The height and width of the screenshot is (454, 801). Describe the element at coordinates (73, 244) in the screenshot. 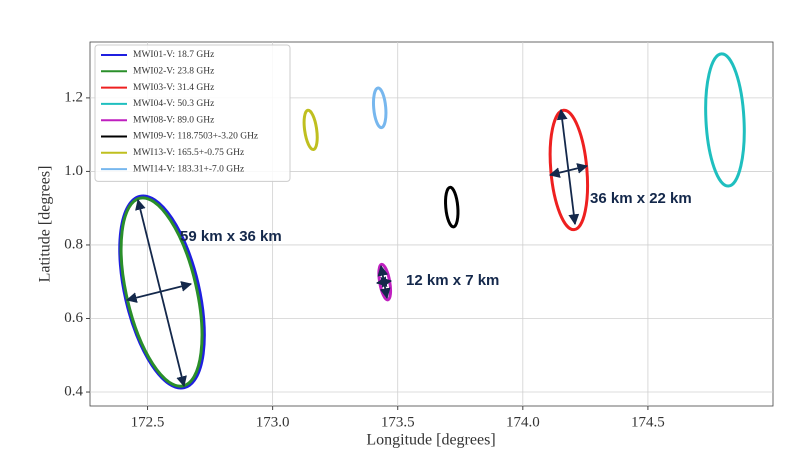

I see `y-tick-label: 0.8` at that location.